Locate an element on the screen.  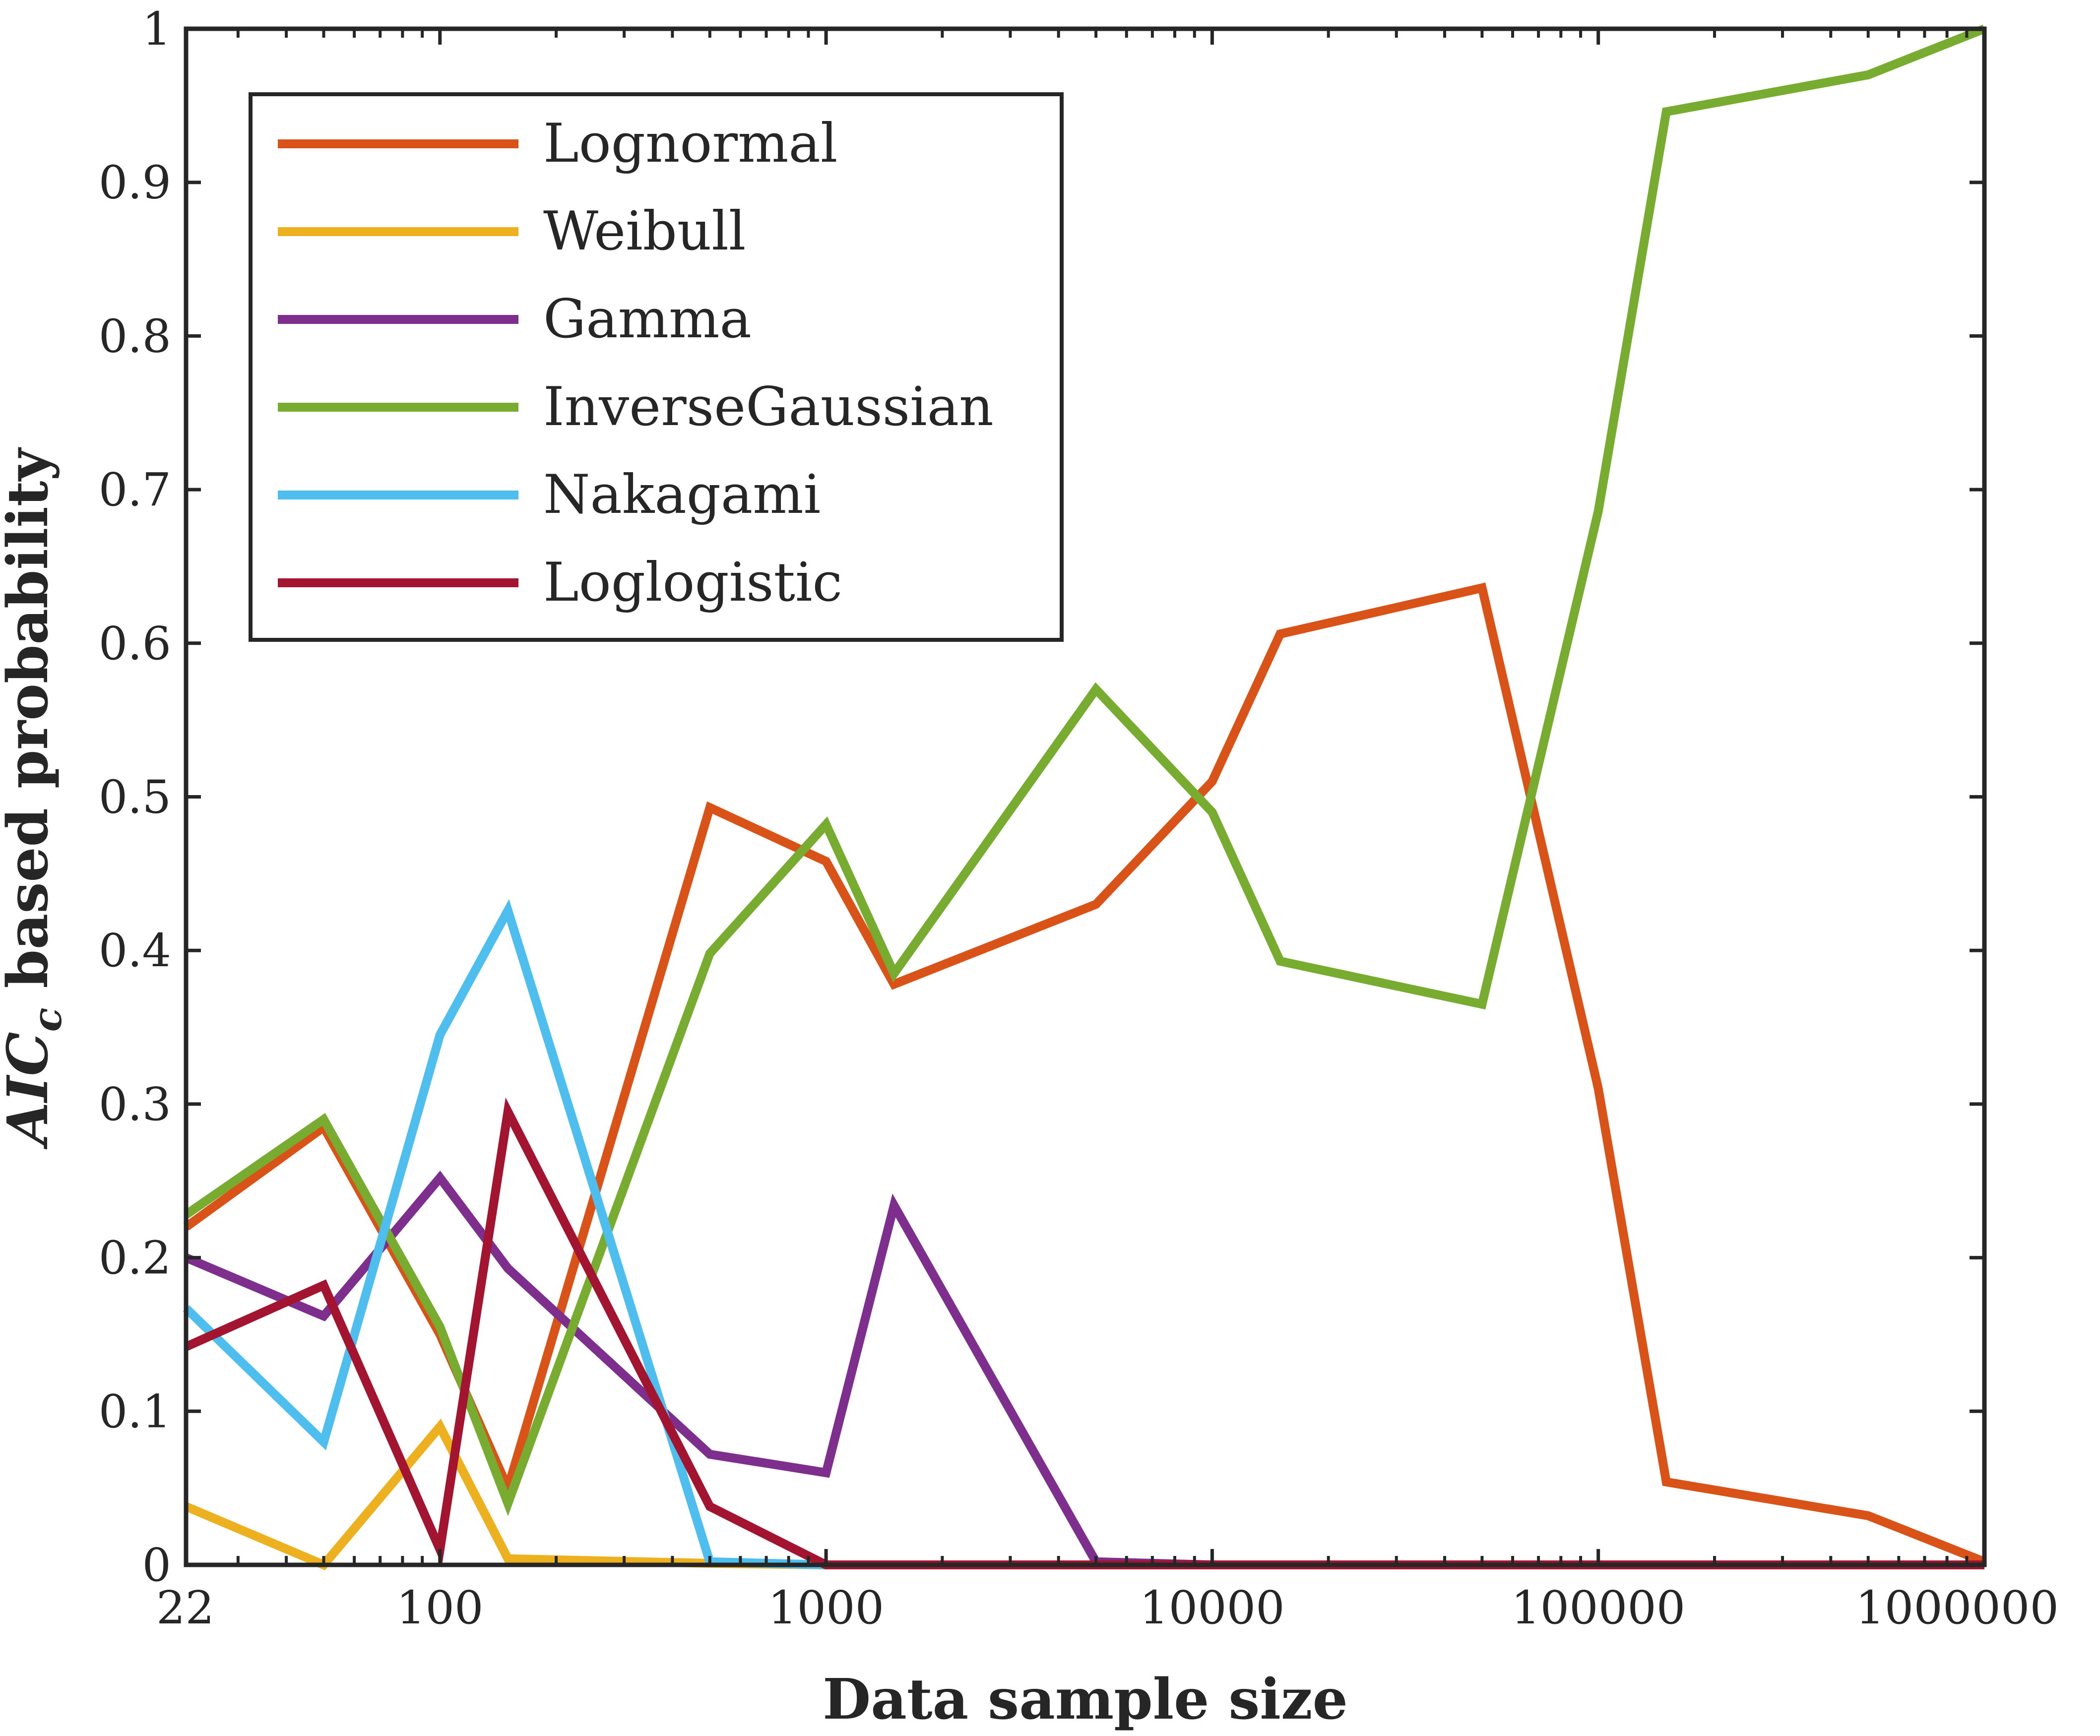
x-tick-label: 100000 is located at coordinates (1598, 1607).